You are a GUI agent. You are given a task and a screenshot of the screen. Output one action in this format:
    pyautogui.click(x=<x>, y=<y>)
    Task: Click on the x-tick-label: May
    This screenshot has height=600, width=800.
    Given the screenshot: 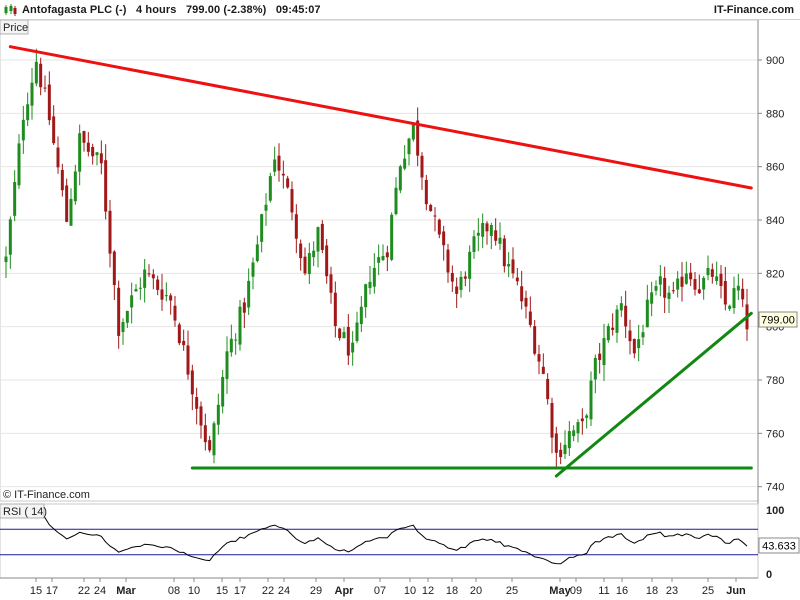 What is the action you would take?
    pyautogui.click(x=560, y=591)
    